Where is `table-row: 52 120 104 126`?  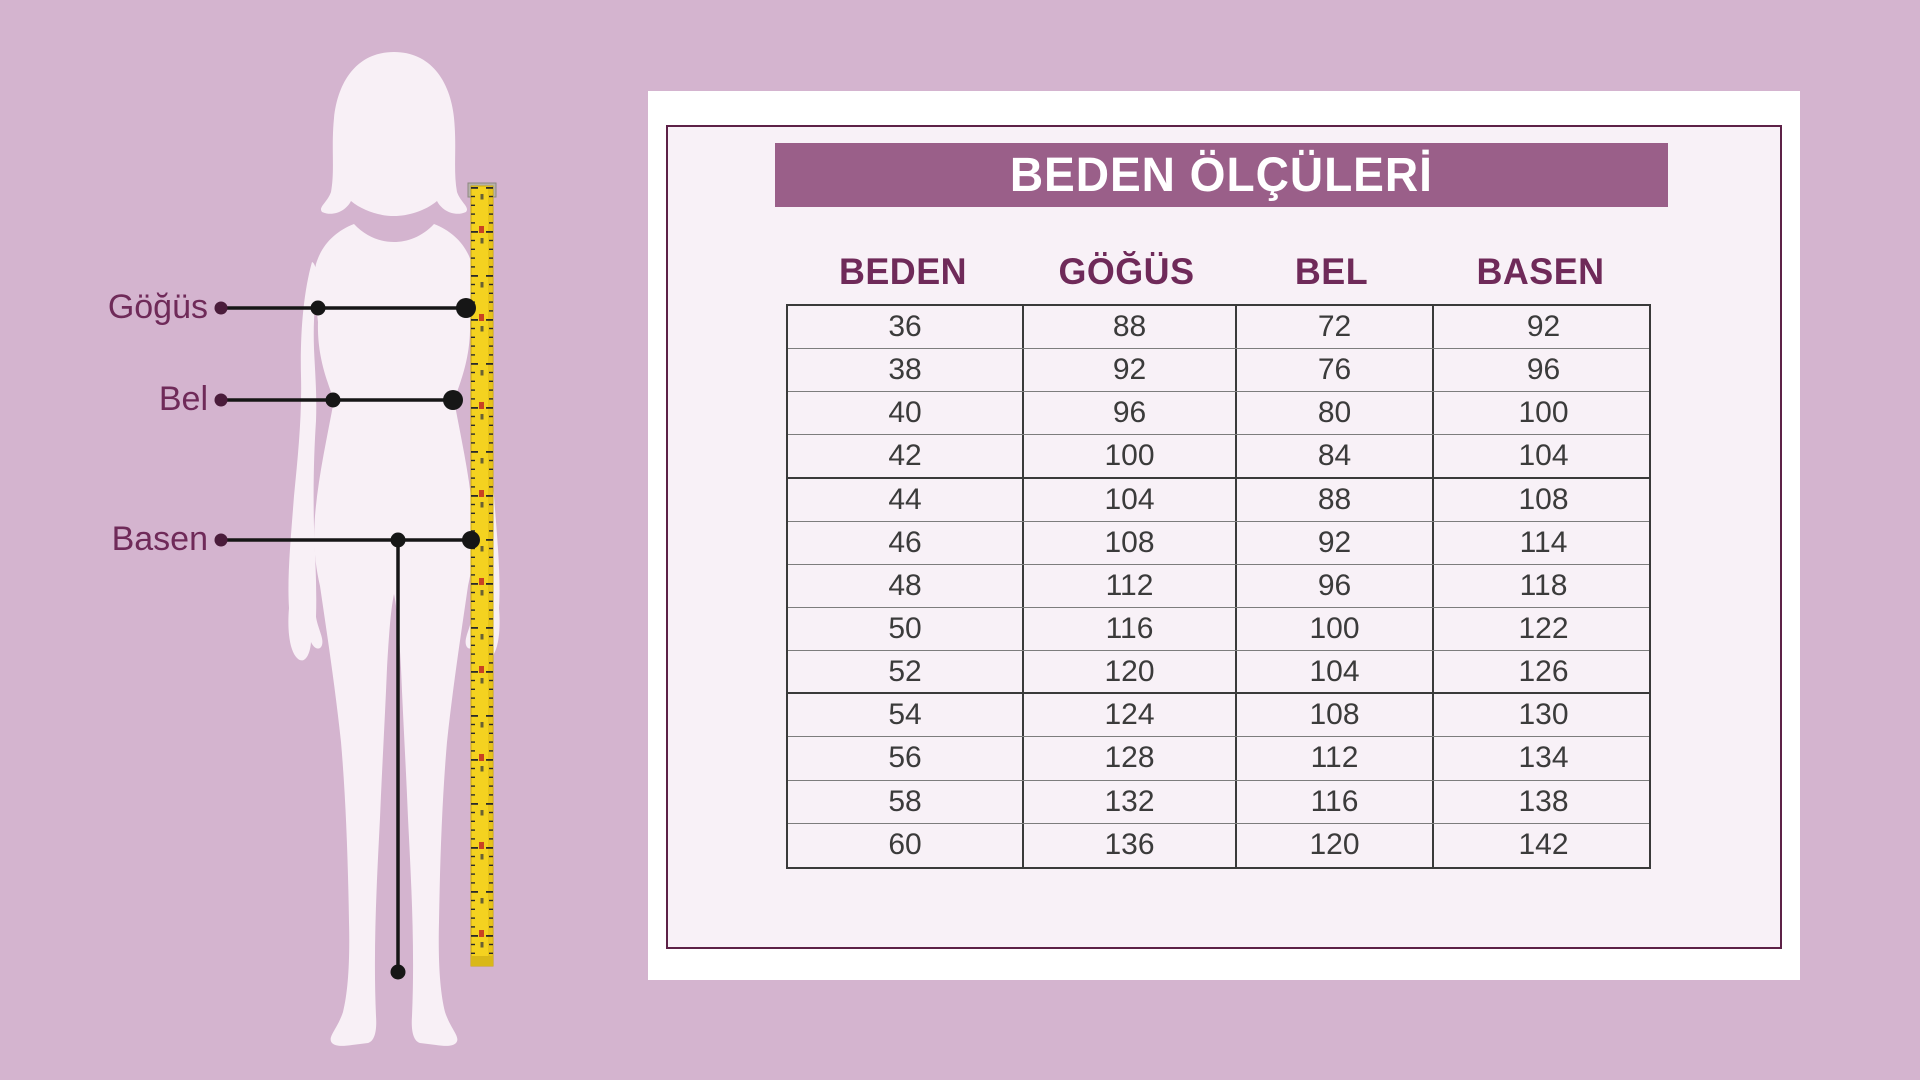 table-row: 52 120 104 126 is located at coordinates (1218, 673).